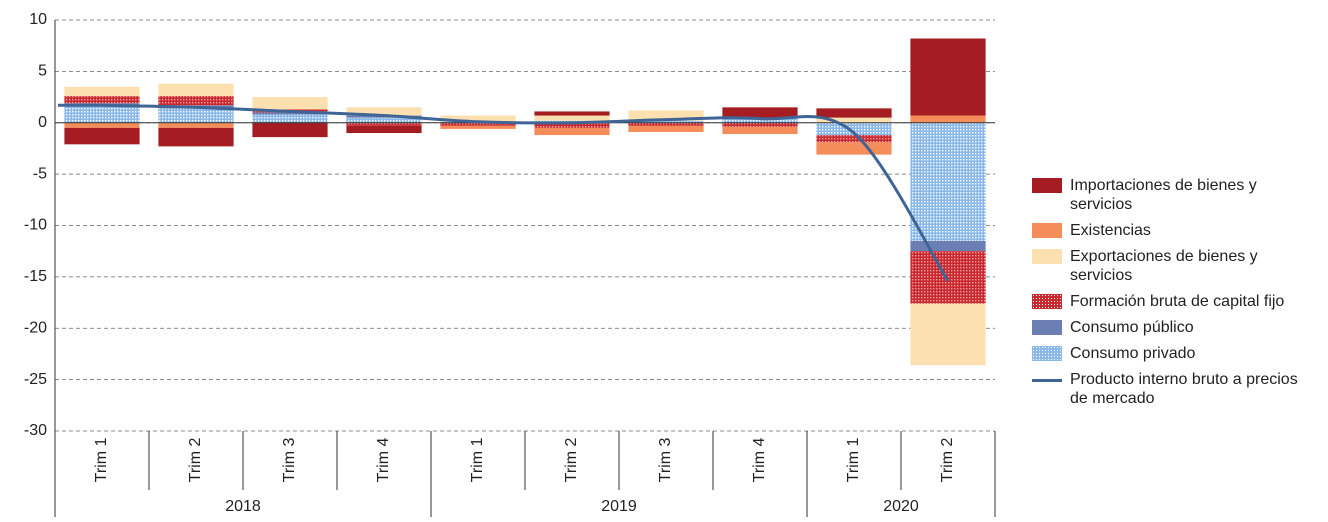 Image resolution: width=1328 pixels, height=522 pixels. What do you see at coordinates (1132, 327) in the screenshot?
I see `legend-label: Consumo público` at bounding box center [1132, 327].